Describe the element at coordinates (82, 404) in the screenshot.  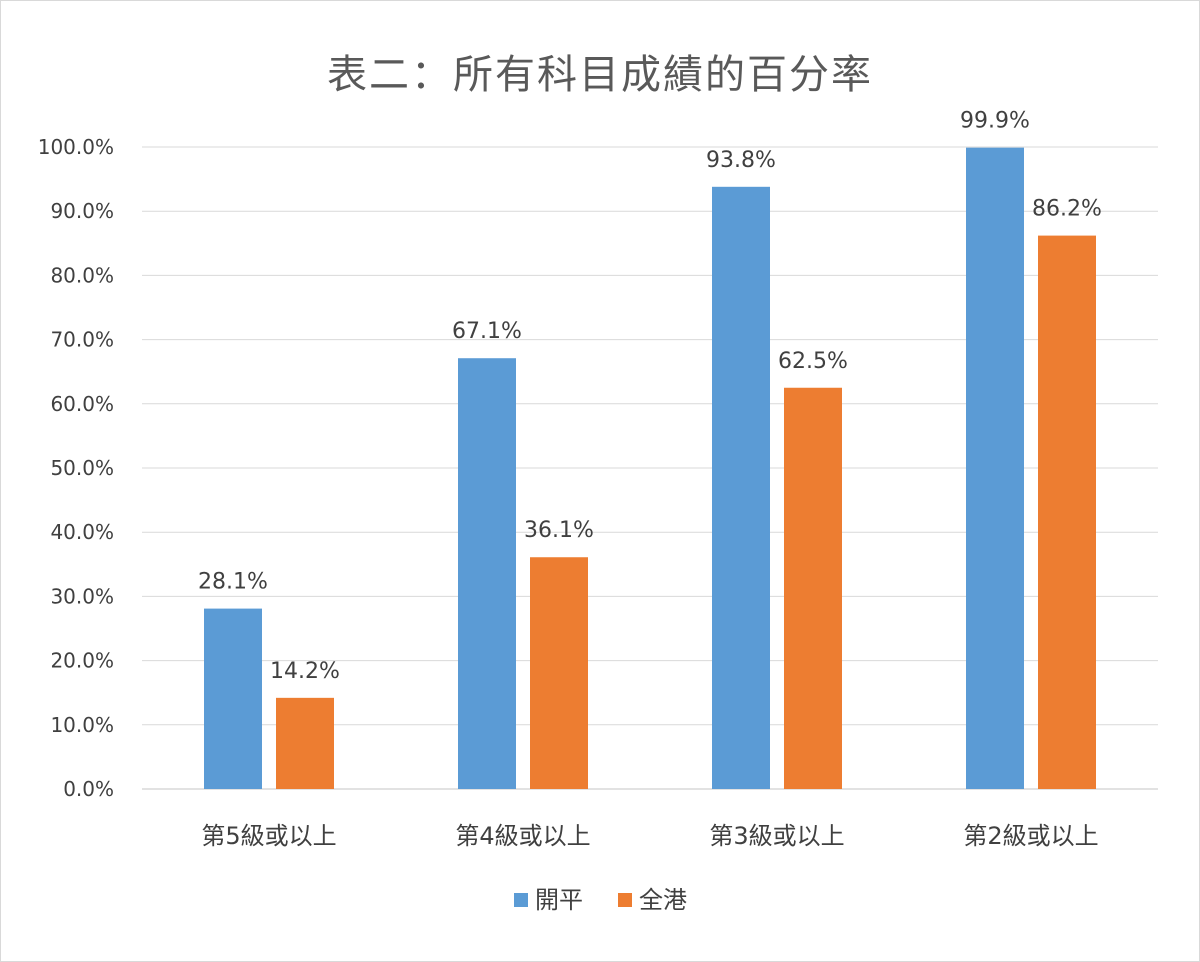
I see `y-tick-label: 60.0%` at that location.